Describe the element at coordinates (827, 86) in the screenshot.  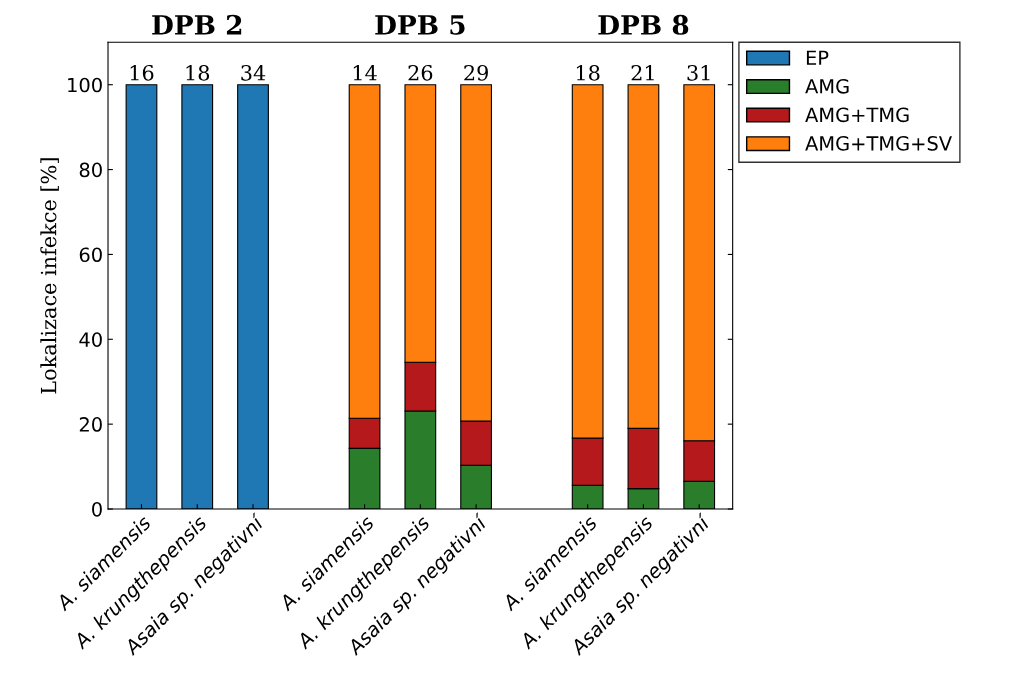
I see `legend-label: AMG` at that location.